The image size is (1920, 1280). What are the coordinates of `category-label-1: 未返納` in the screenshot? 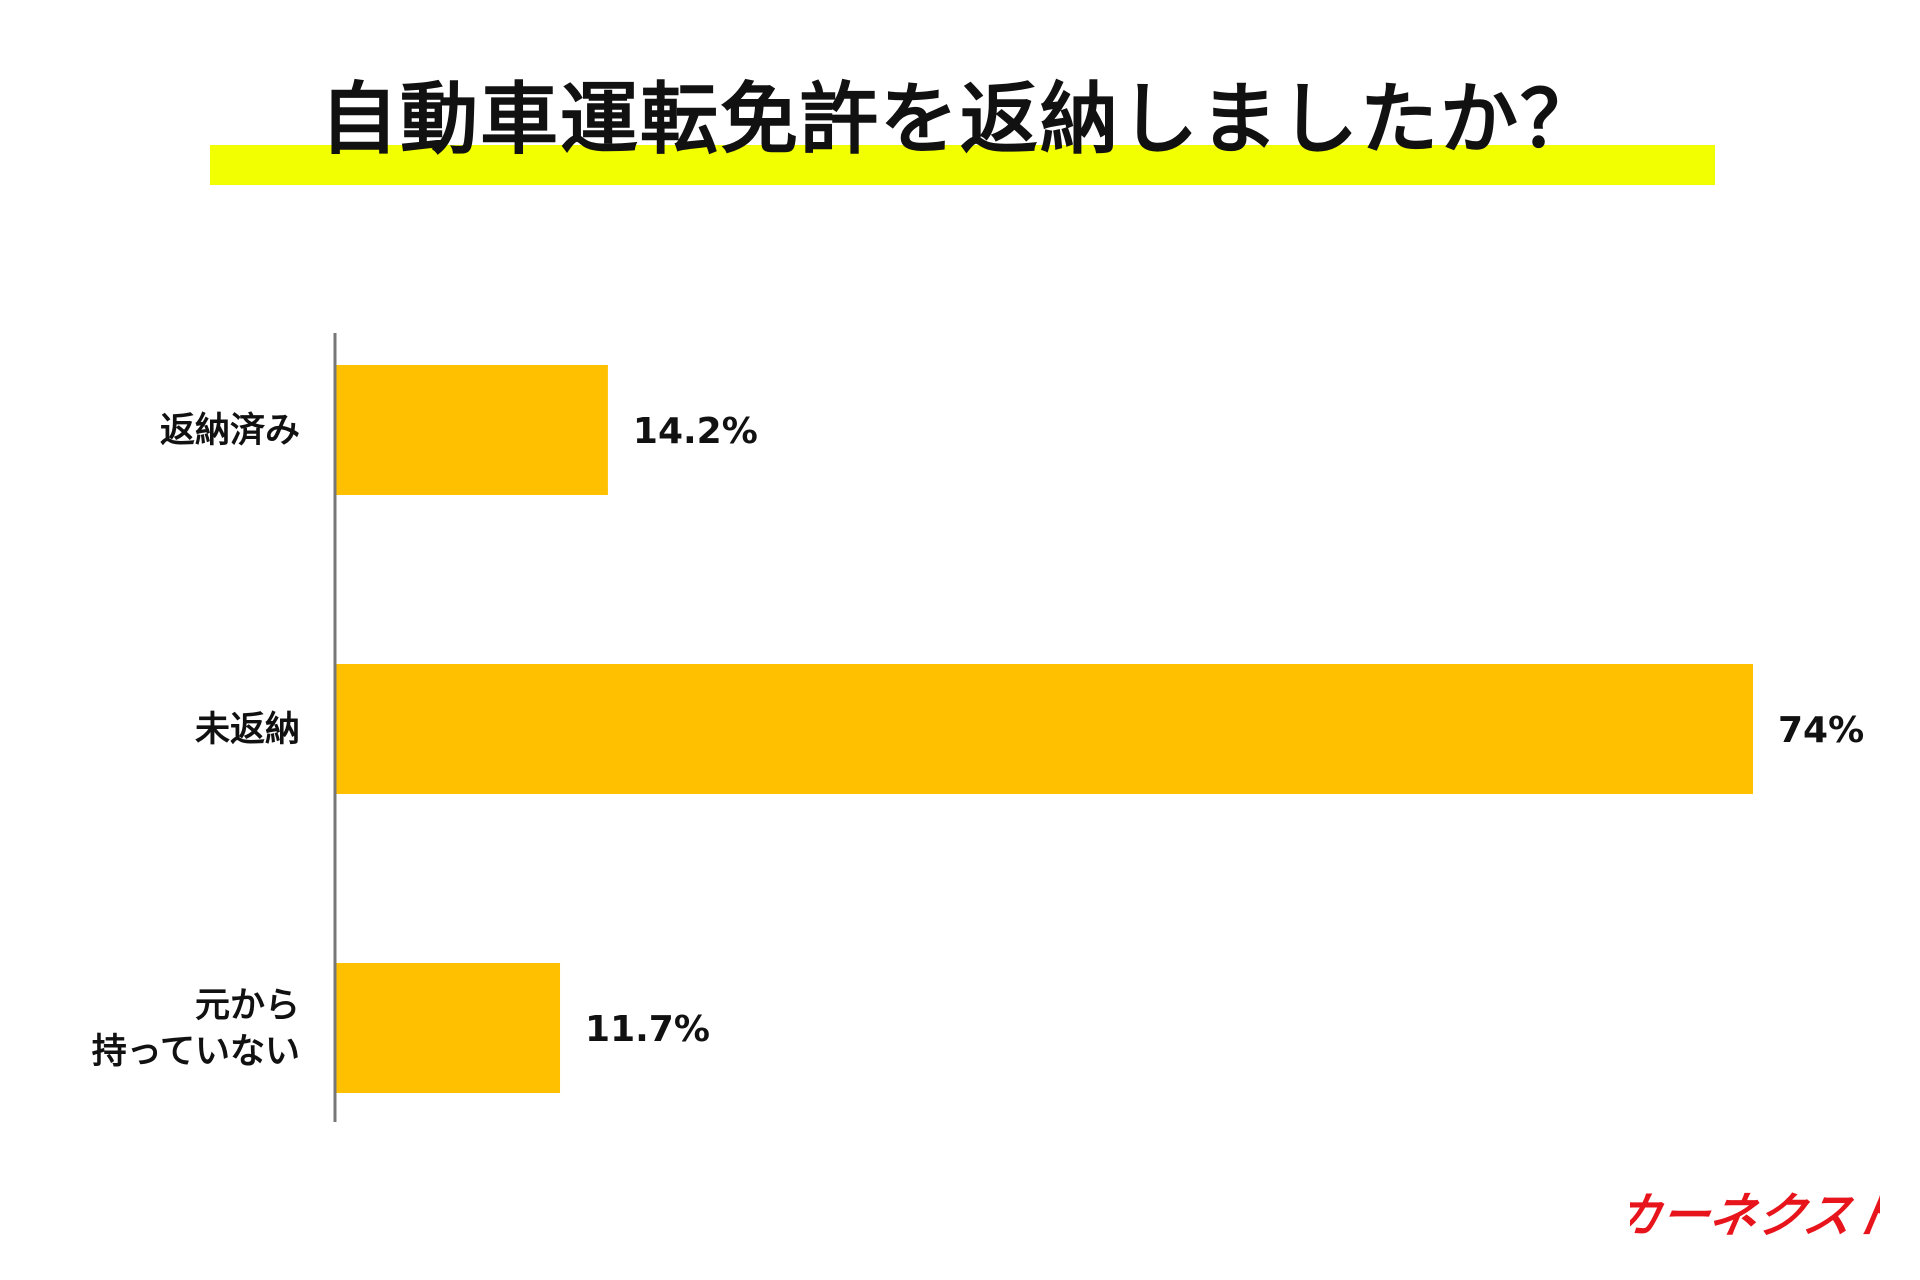 It's located at (247, 730).